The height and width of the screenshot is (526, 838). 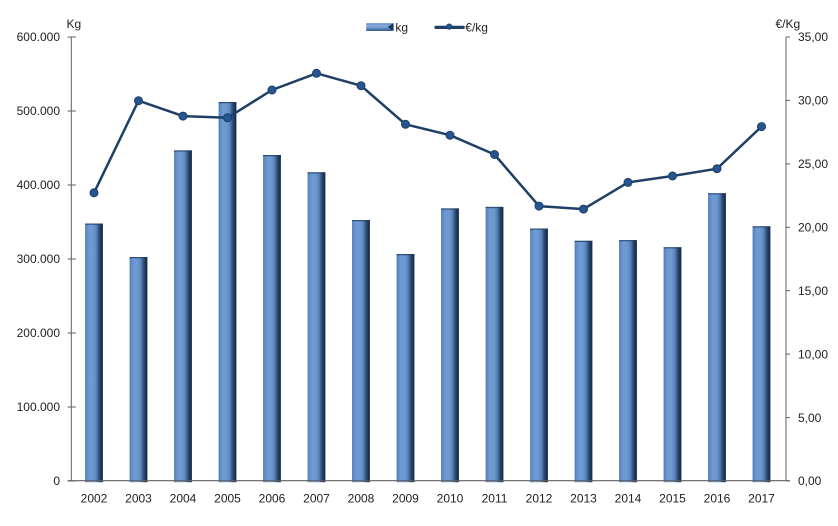 I want to click on svg-text: 2004, so click(x=183, y=499).